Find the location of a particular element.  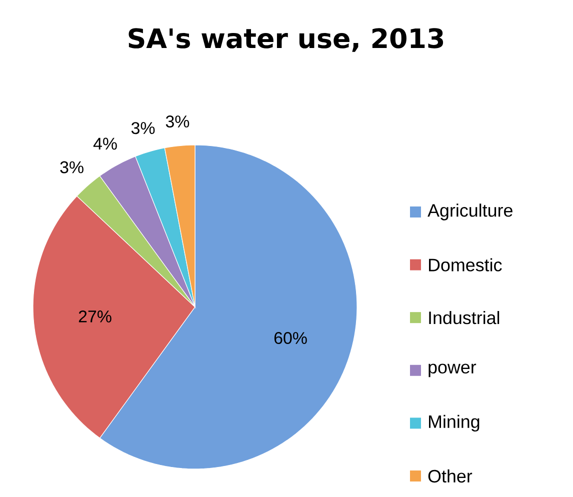

legend-label: Other is located at coordinates (450, 476).